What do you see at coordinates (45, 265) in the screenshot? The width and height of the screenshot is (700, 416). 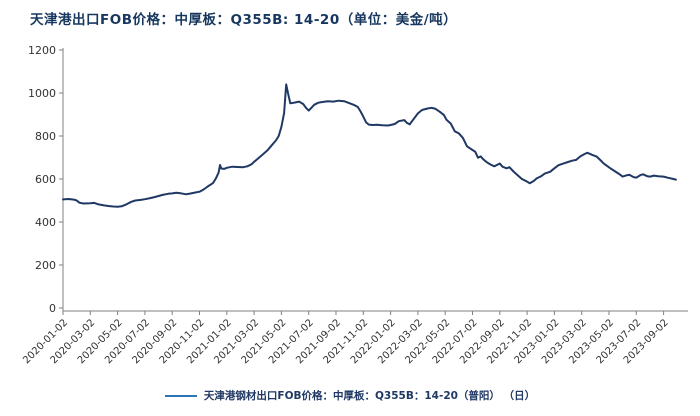 I see `y-tick-label: 200` at bounding box center [45, 265].